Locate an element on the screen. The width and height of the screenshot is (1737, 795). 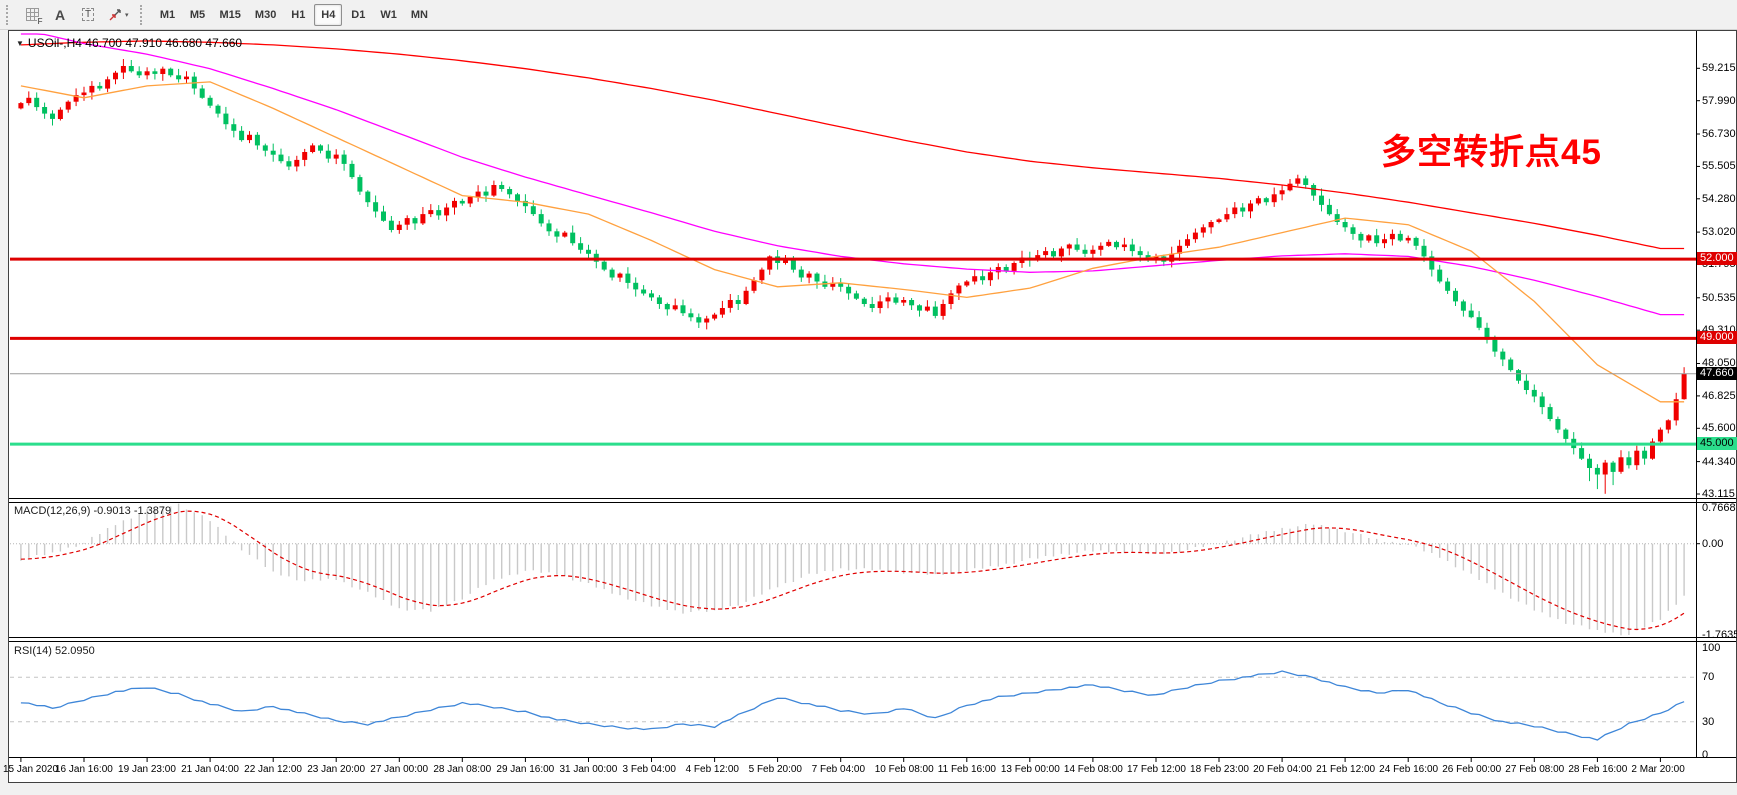
timeframe-button-m15: M15 is located at coordinates (230, 15).